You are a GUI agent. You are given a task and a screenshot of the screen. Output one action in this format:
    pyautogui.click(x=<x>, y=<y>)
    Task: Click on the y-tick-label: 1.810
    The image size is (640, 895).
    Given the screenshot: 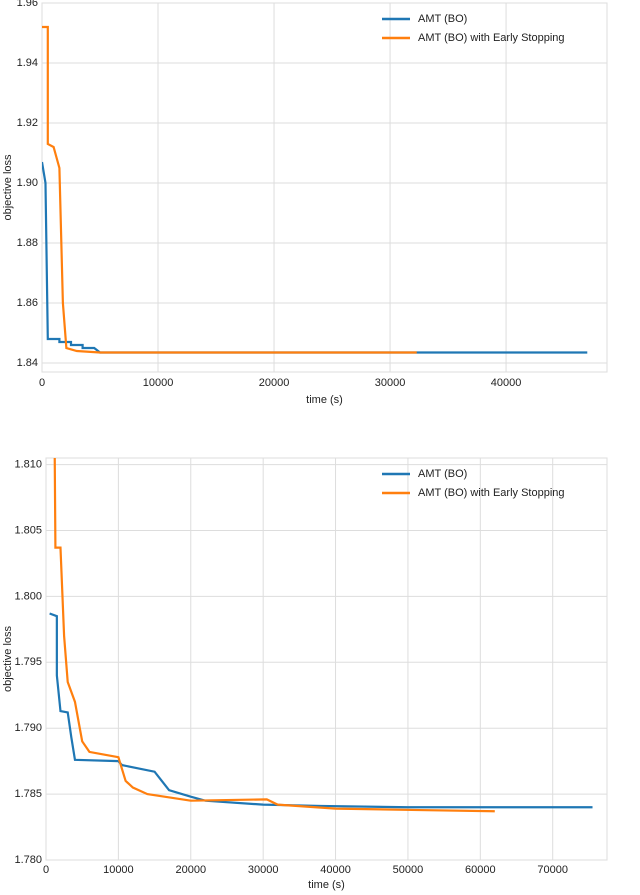 What is the action you would take?
    pyautogui.click(x=28, y=464)
    